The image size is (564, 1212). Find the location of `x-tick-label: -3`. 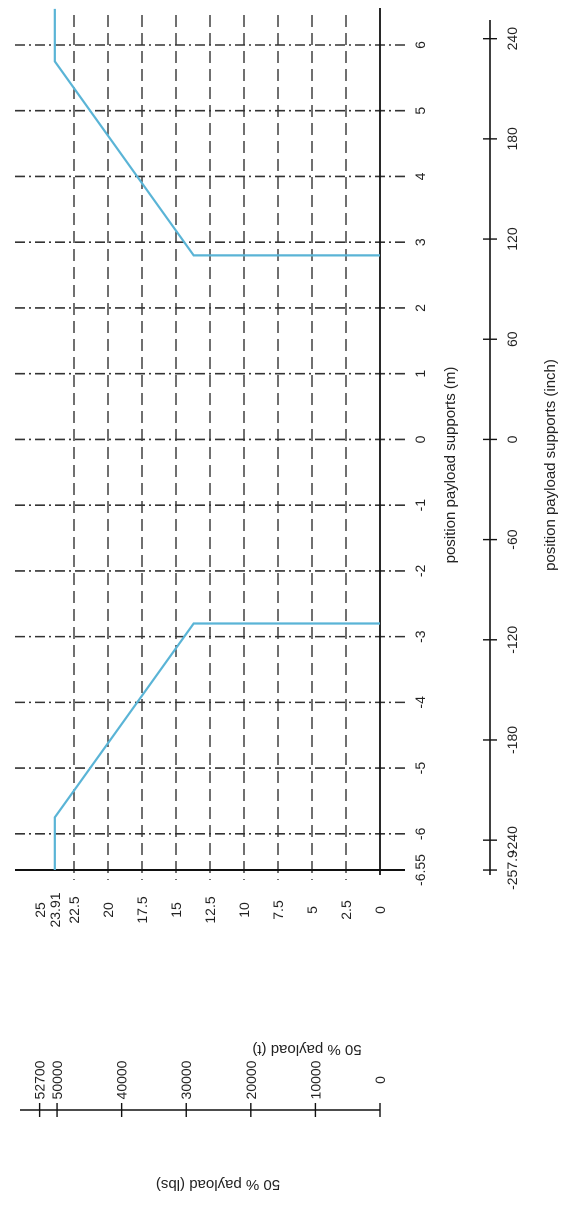

x-tick-label: -3 is located at coordinates (420, 636).